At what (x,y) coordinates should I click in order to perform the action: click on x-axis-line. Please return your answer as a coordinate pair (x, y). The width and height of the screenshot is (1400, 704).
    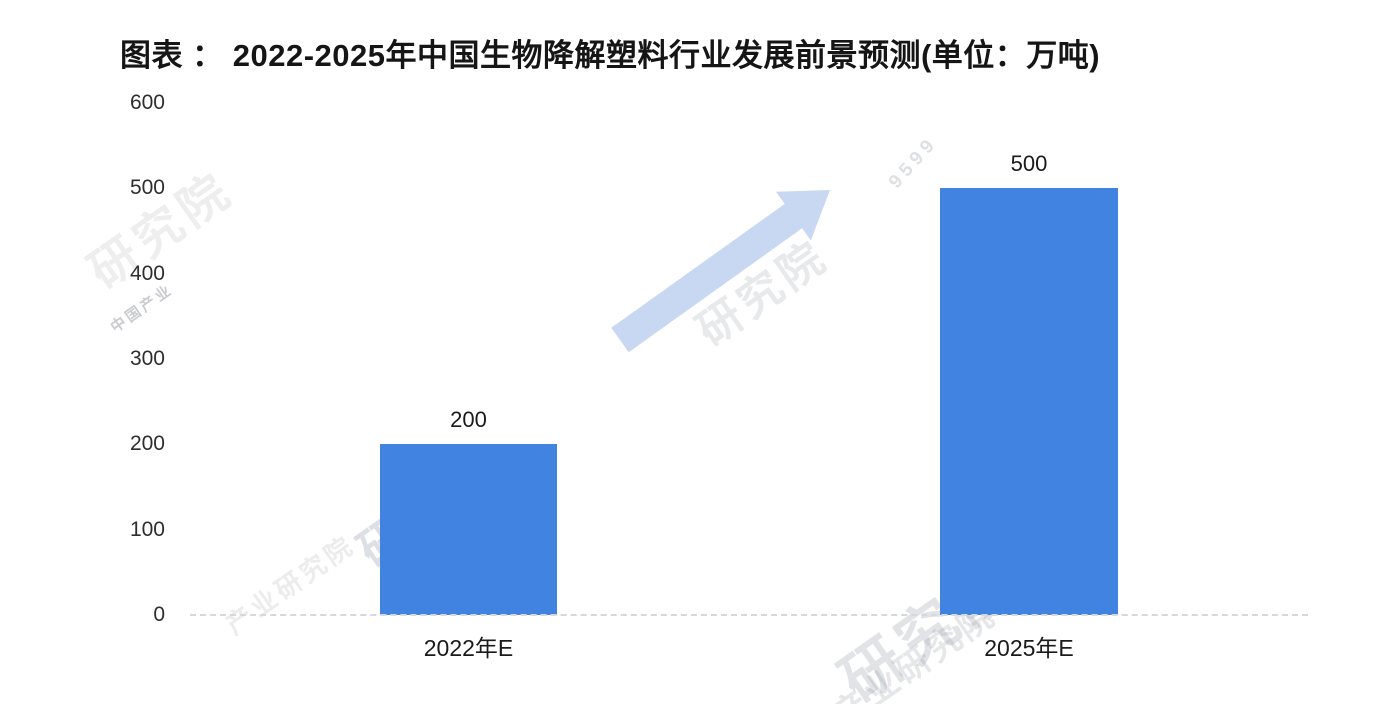
    Looking at the image, I should click on (749, 615).